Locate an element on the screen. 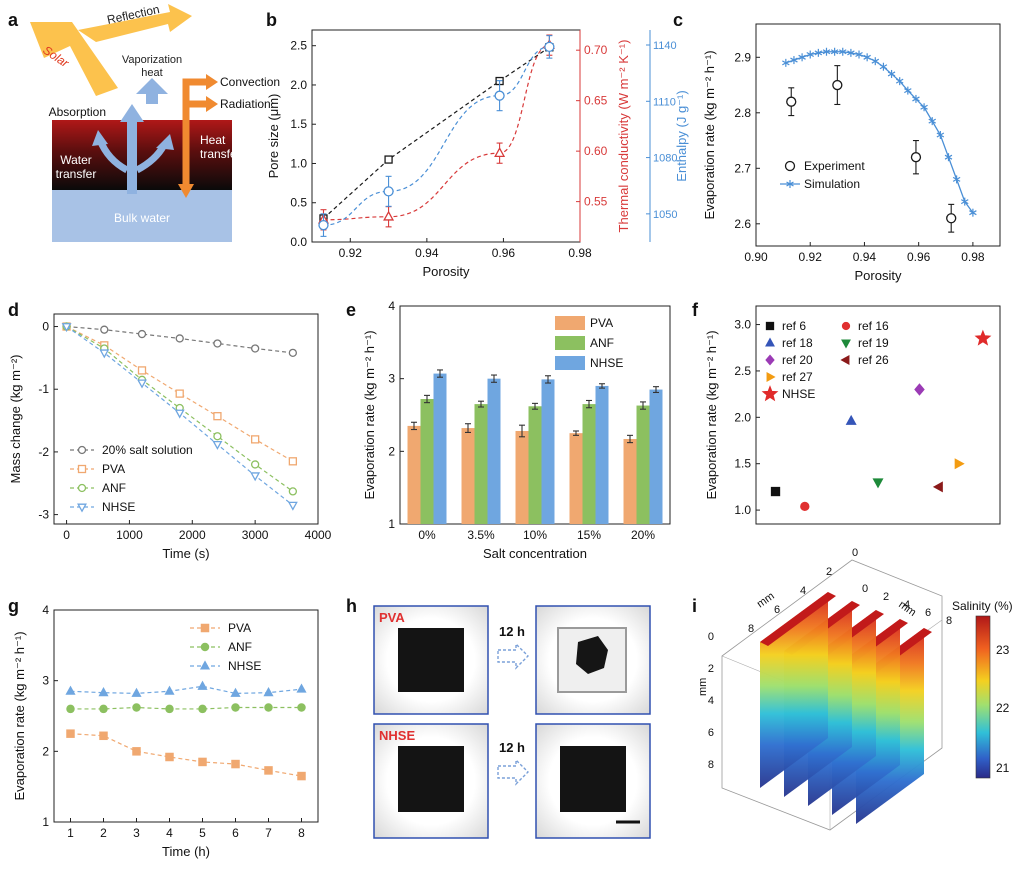  panel-letter-e: e is located at coordinates (351, 310).